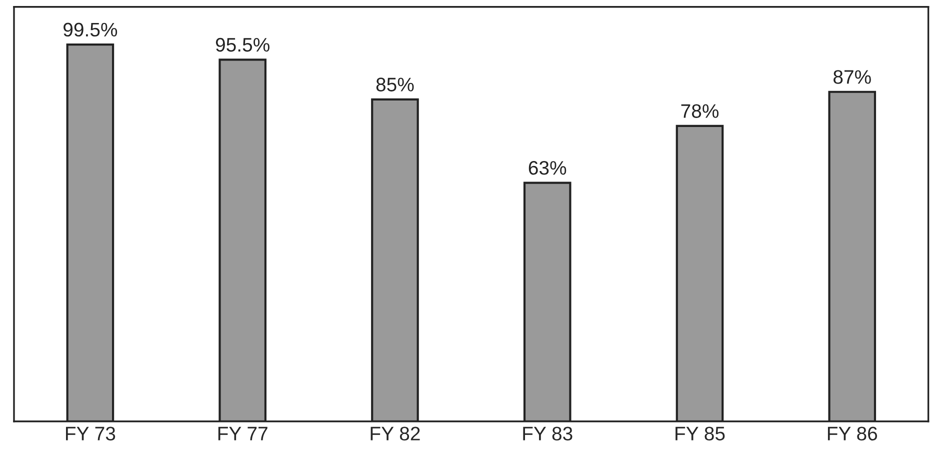 The height and width of the screenshot is (458, 933). Describe the element at coordinates (91, 433) in the screenshot. I see `x-tick-label: FY 73` at that location.